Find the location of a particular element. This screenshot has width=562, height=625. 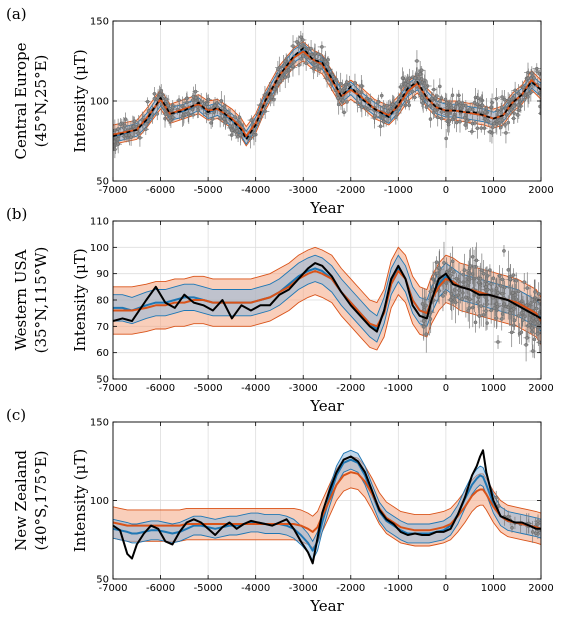

y-tick-label: 110 is located at coordinates (99, 222).